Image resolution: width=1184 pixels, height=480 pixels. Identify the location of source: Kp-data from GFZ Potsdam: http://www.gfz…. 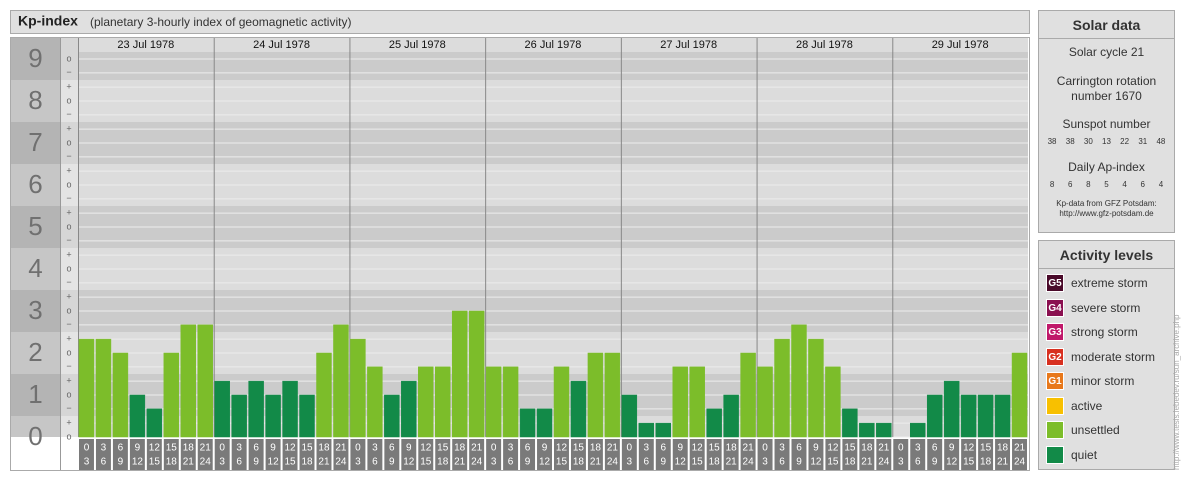
(1106, 208).